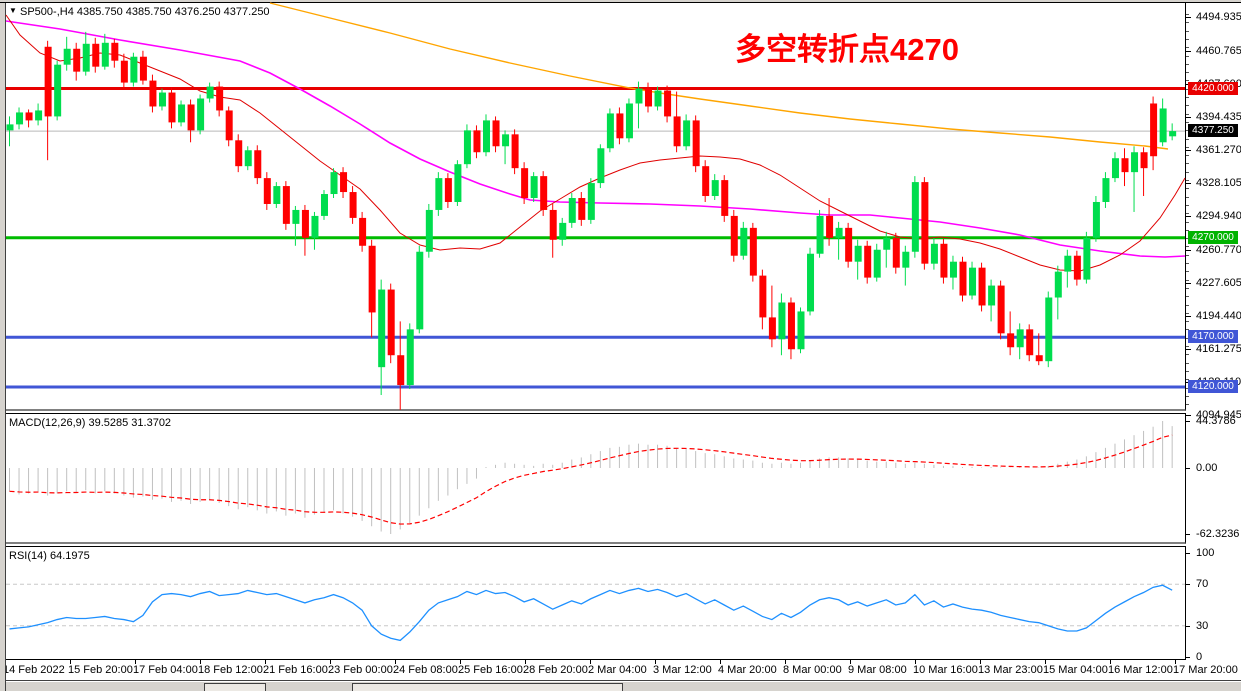 The width and height of the screenshot is (1241, 691). I want to click on time-axis-label: 3 Mar 12:00, so click(682, 670).